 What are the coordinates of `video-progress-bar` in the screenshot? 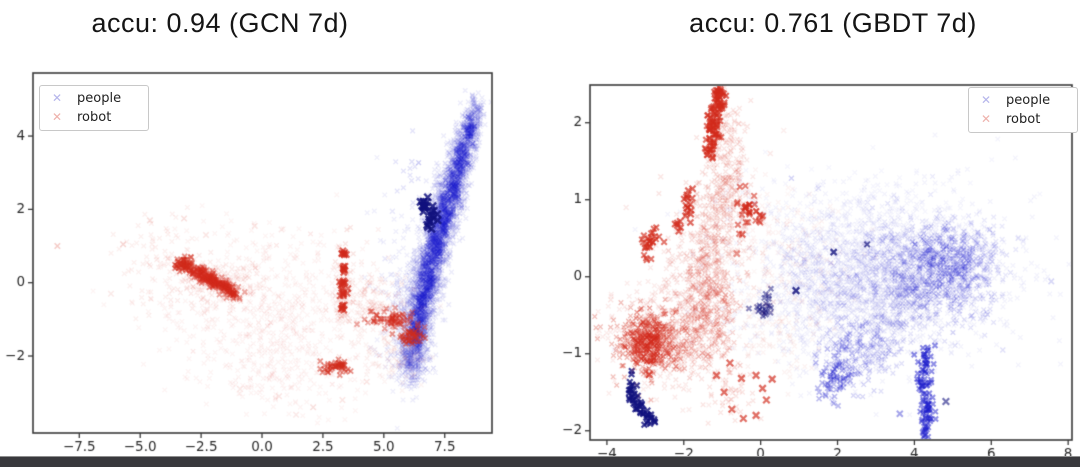 It's located at (540, 461).